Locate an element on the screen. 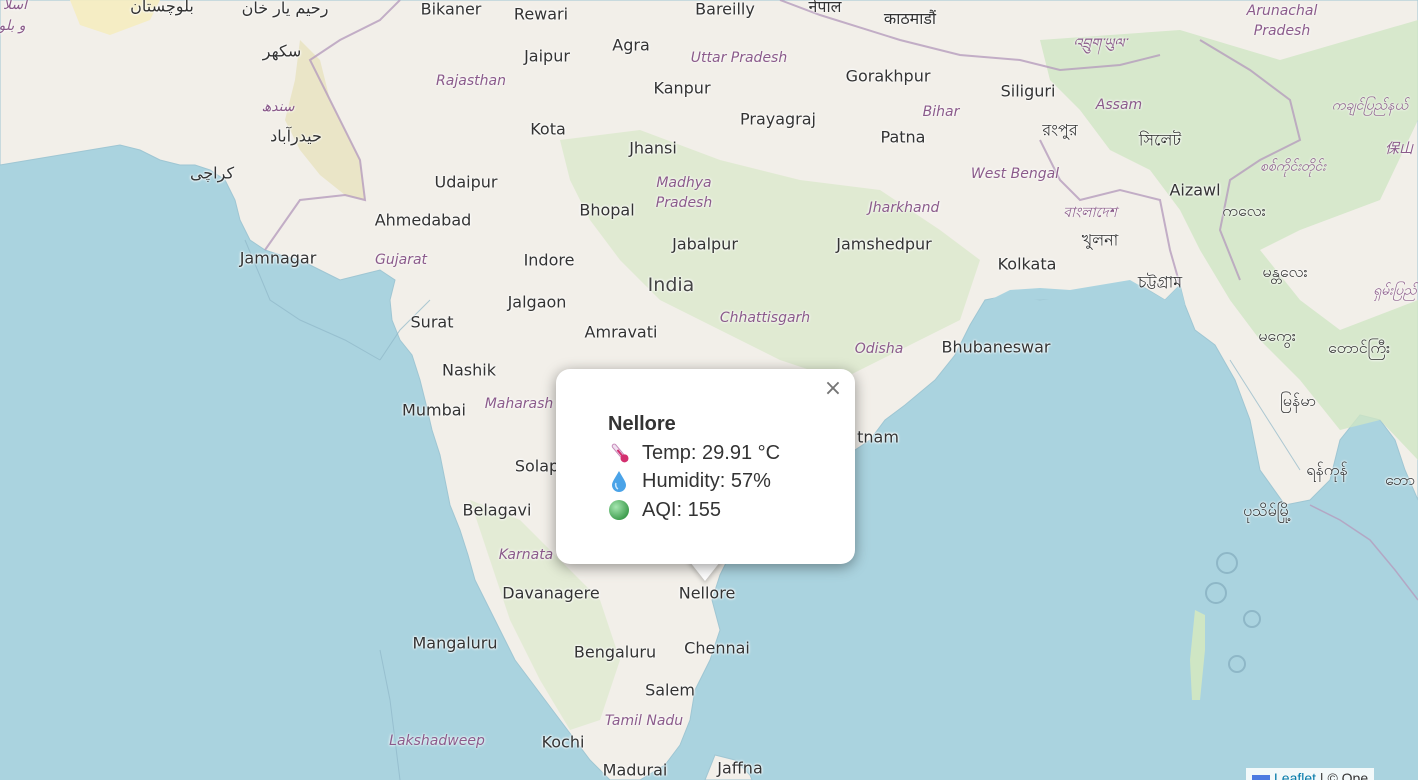  region-label: Arunachal is located at coordinates (1282, 11).